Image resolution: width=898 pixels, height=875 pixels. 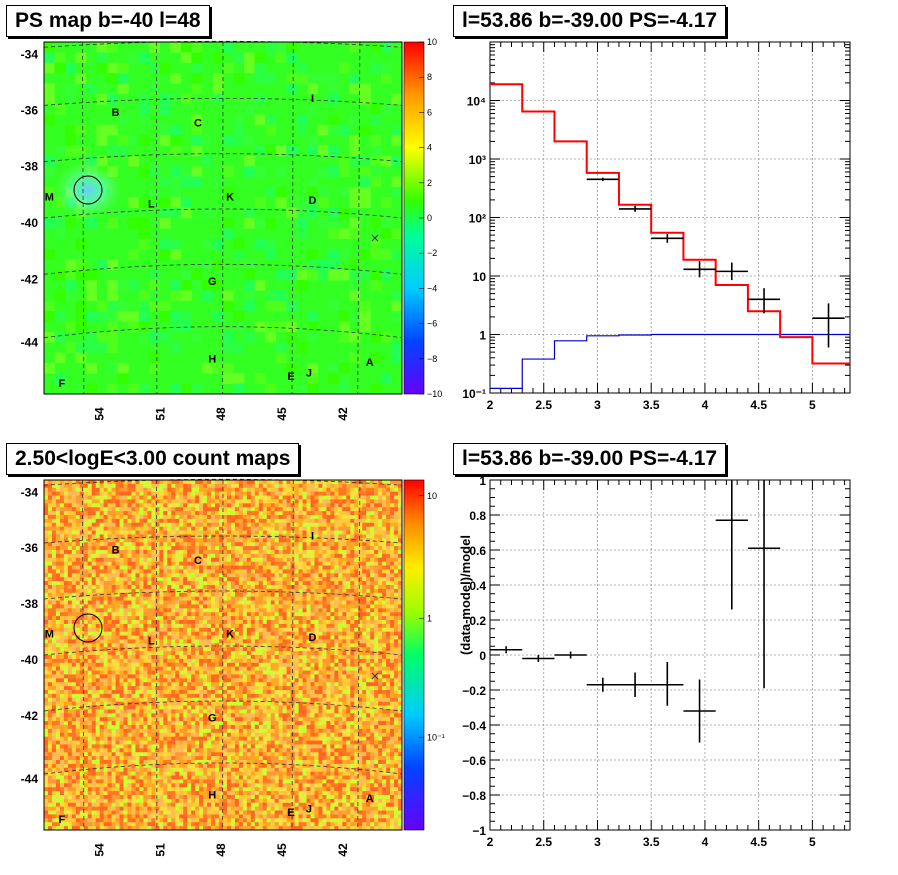 What do you see at coordinates (30, 716) in the screenshot?
I see `map-y-tick-label: -42` at bounding box center [30, 716].